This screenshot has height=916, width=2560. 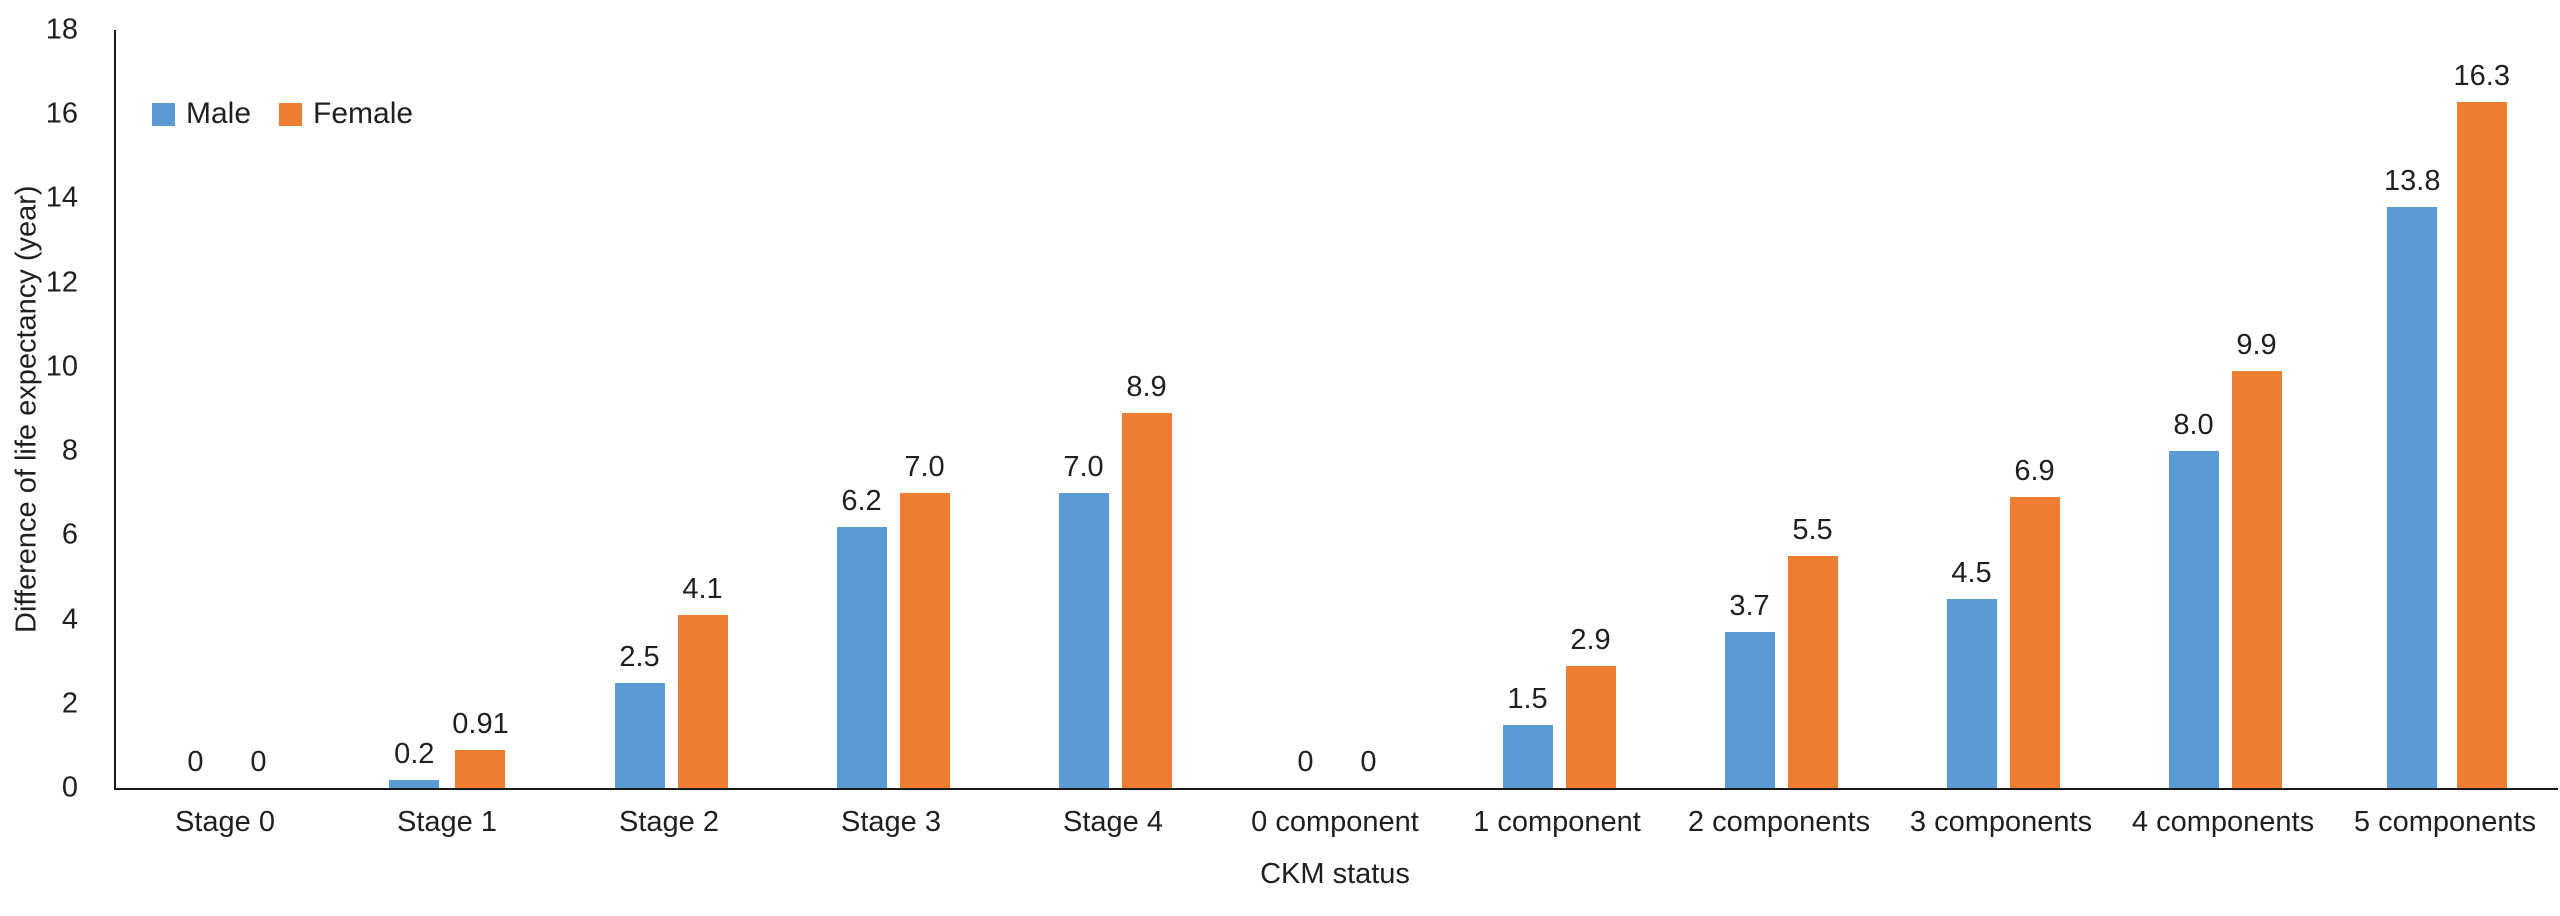 I want to click on legend-item-female: Female, so click(x=346, y=114).